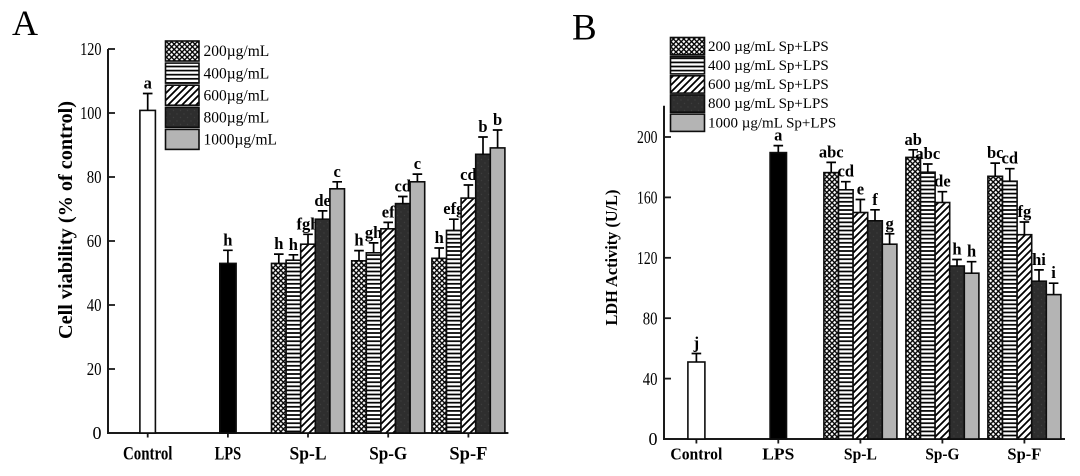 The height and width of the screenshot is (476, 1080). Describe the element at coordinates (388, 211) in the screenshot. I see `svg-text: ef` at that location.